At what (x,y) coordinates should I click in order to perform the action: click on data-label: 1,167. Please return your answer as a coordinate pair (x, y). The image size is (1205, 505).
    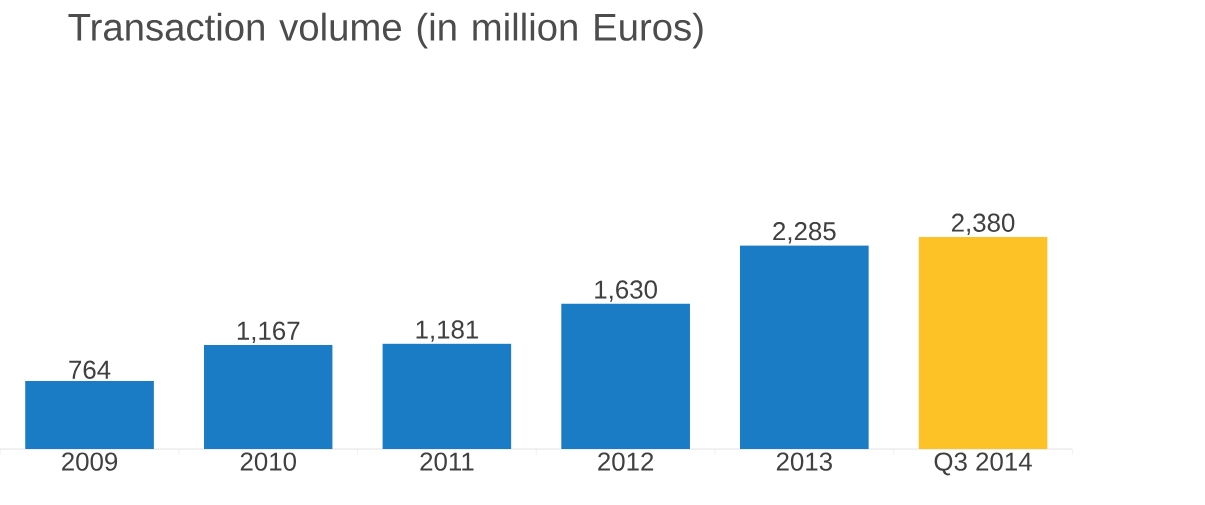
    Looking at the image, I should click on (268, 332).